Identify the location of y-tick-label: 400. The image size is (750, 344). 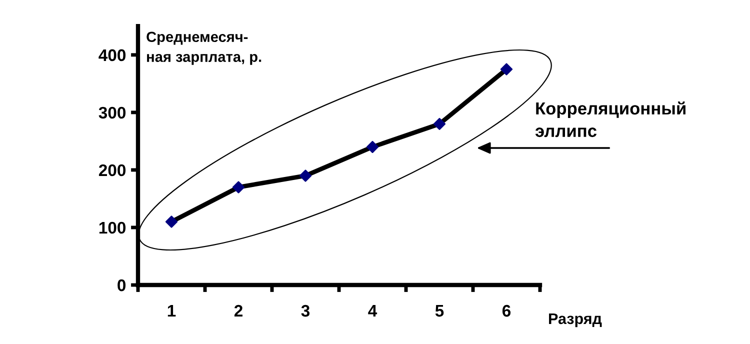
(112, 55).